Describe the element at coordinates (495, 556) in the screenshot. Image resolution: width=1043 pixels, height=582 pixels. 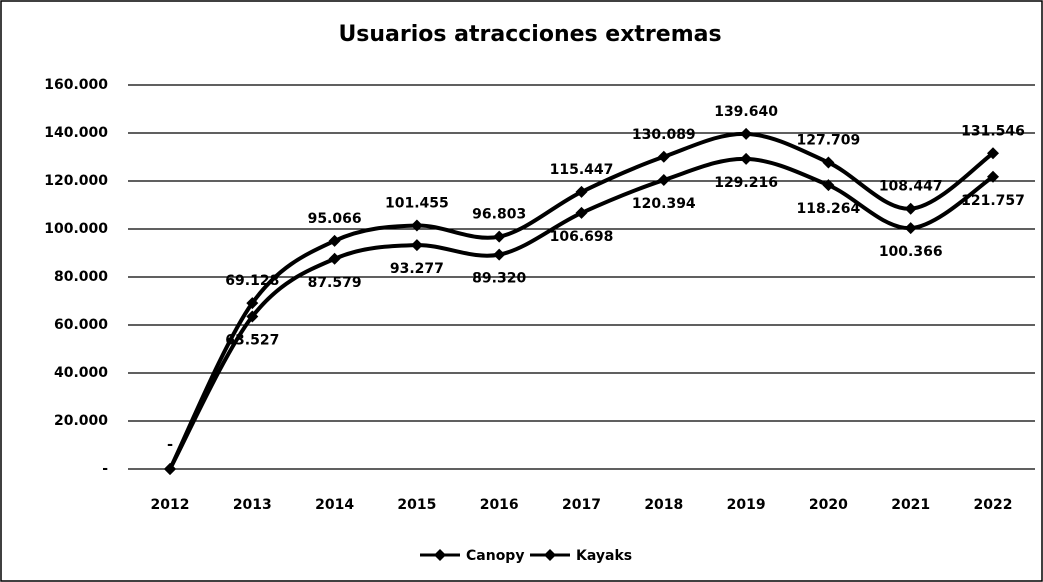
I see `legend-label: Canopy` at that location.